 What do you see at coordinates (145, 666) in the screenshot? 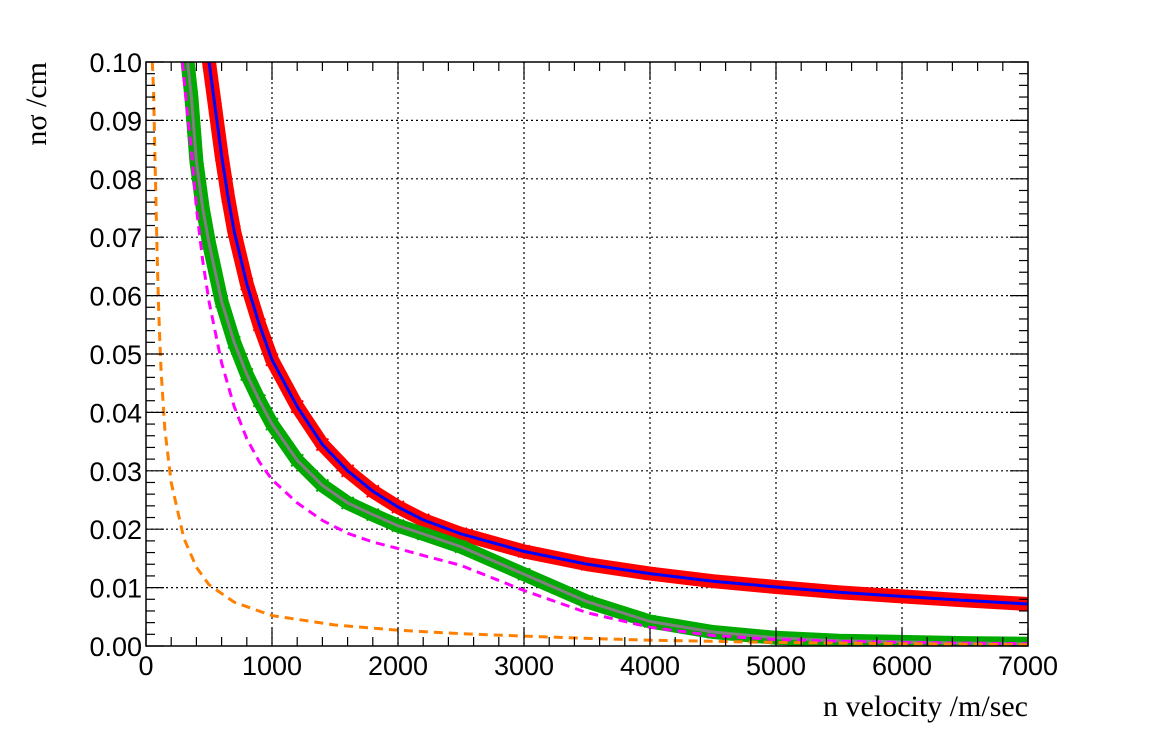
I see `x-tick-label: 0` at bounding box center [145, 666].